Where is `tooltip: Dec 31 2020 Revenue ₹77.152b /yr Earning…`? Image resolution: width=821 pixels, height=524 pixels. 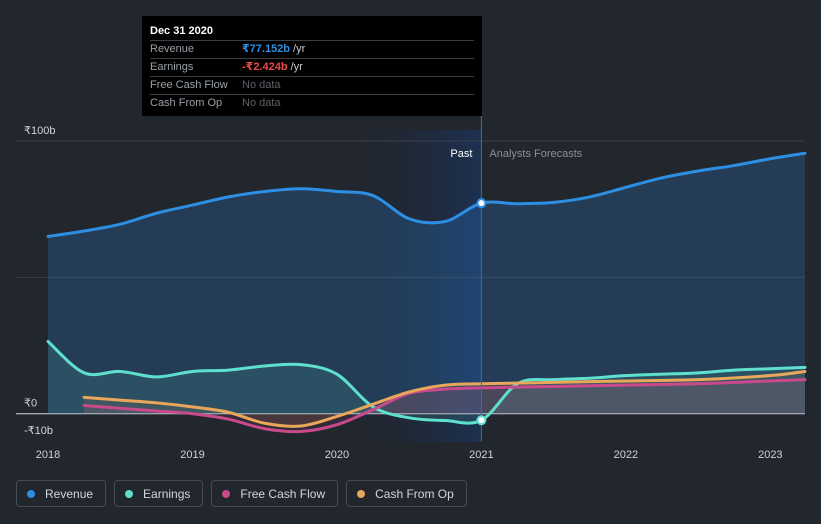 tooltip: Dec 31 2020 Revenue ₹77.152b /yr Earning… is located at coordinates (312, 66).